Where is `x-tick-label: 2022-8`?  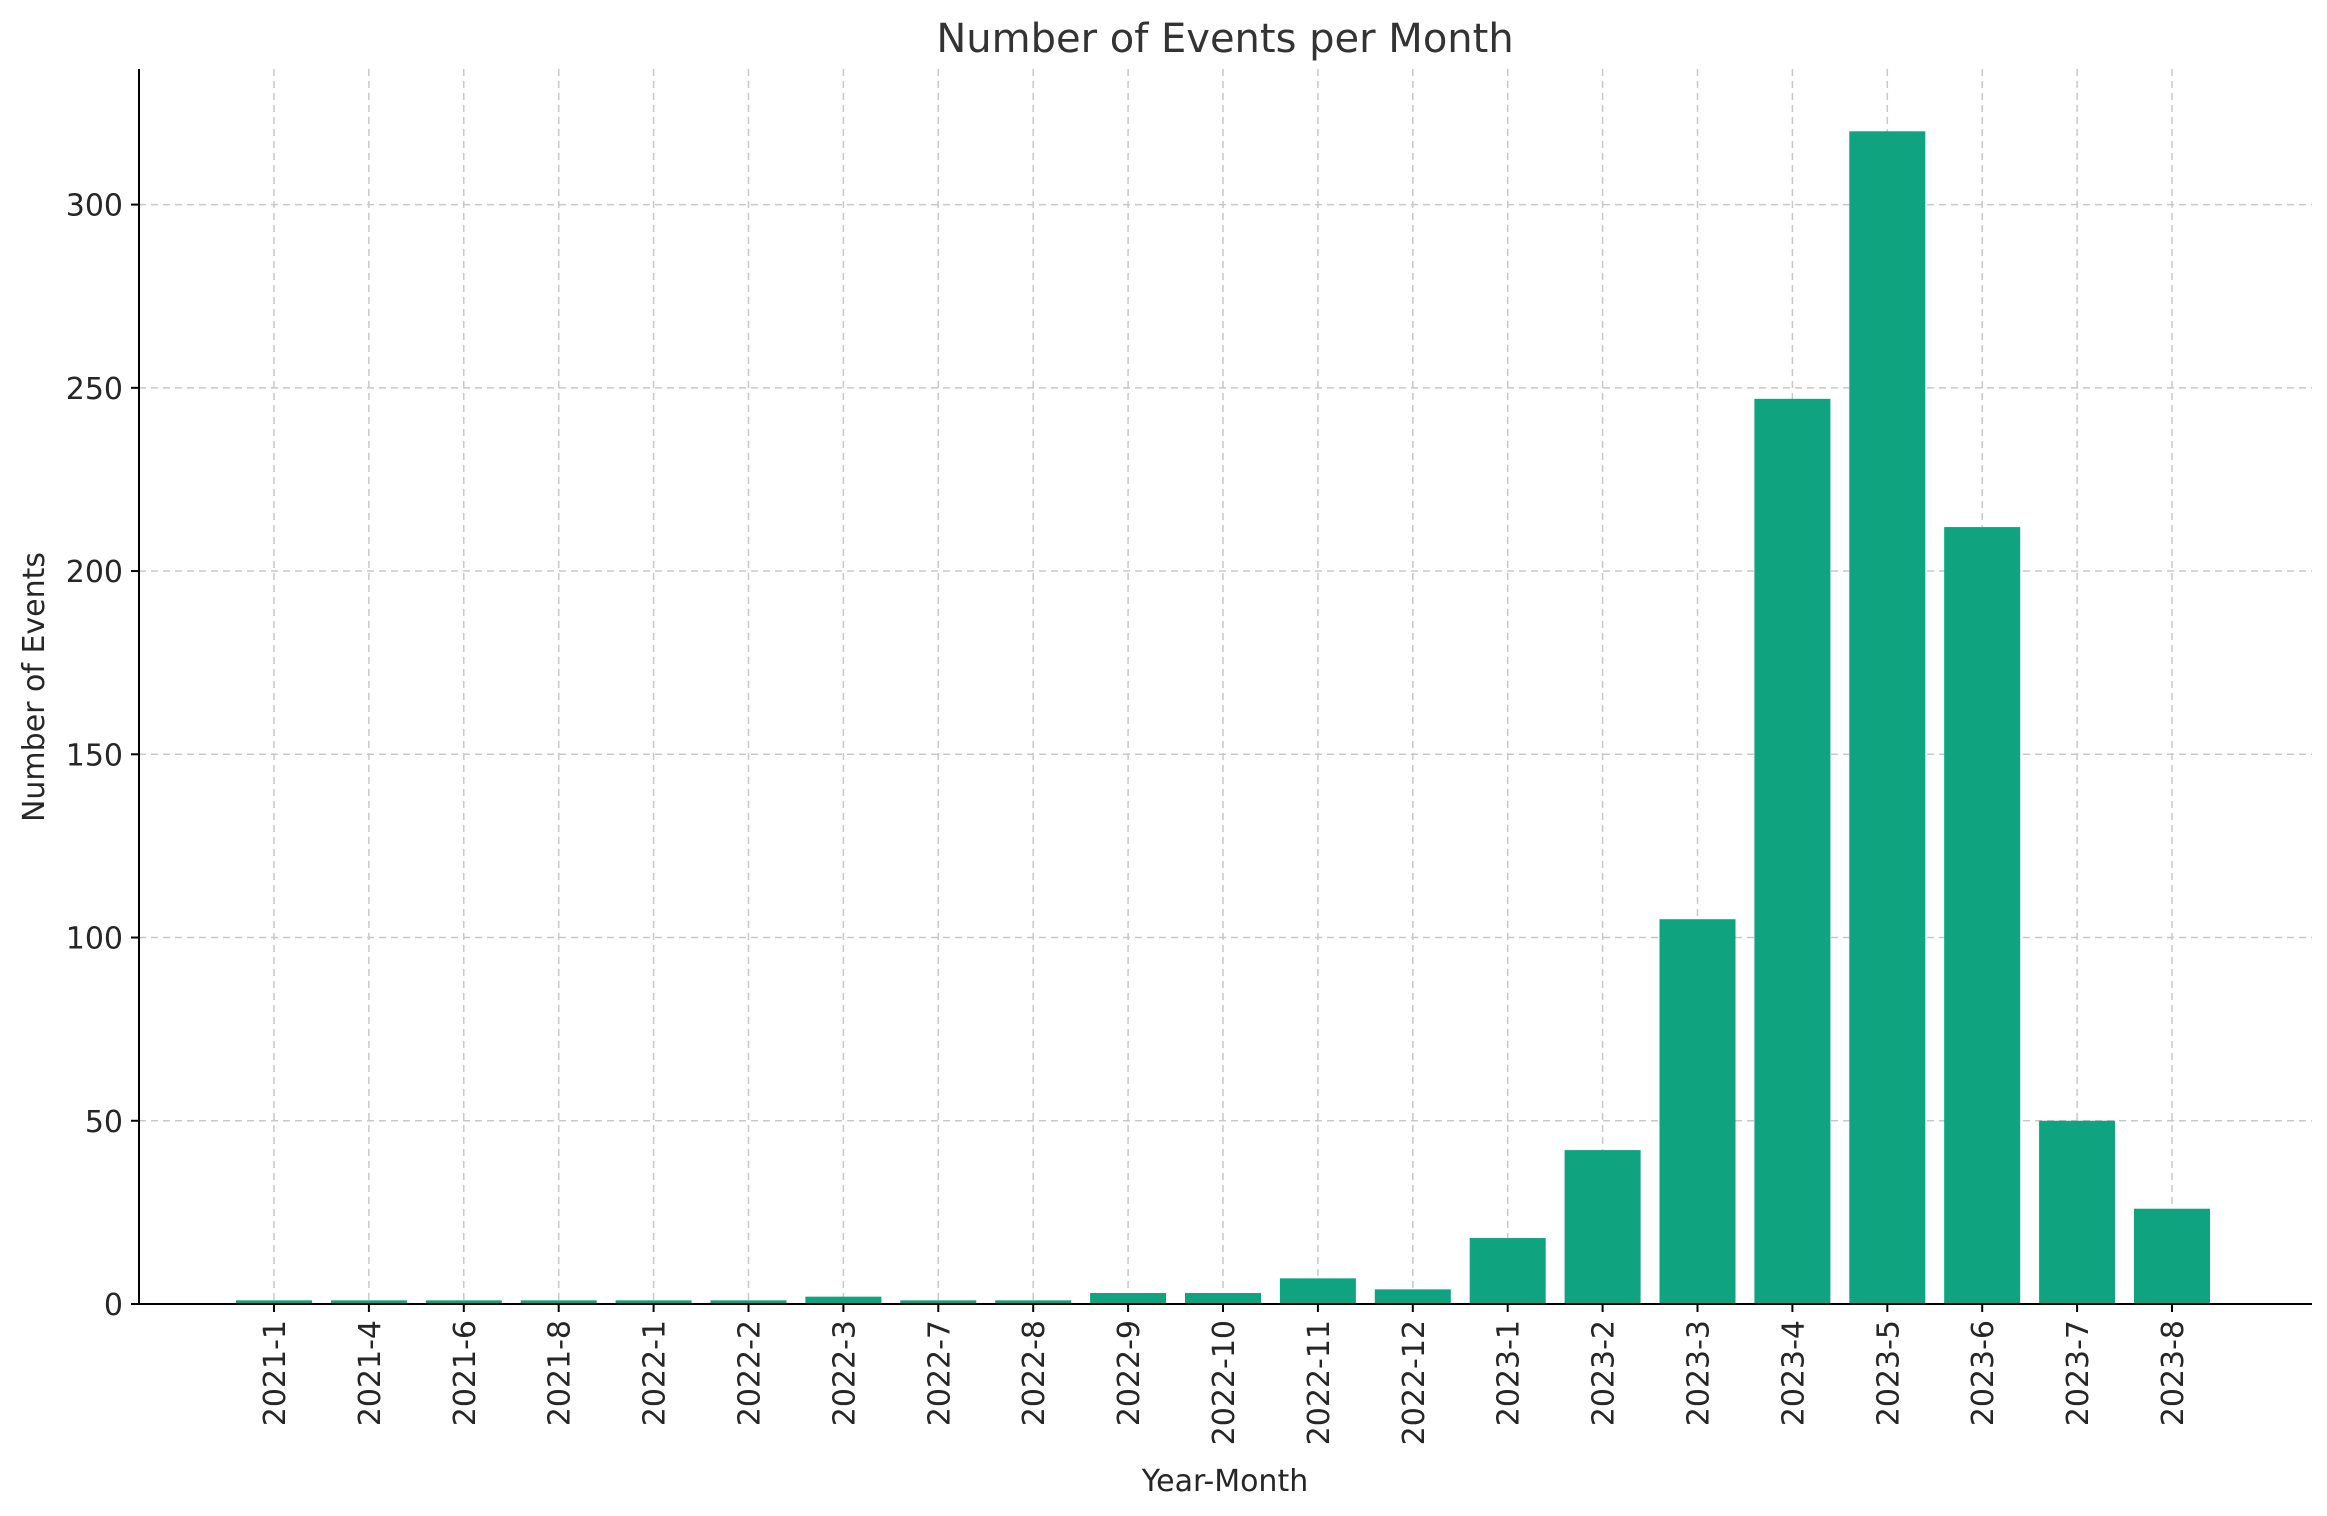 x-tick-label: 2022-8 is located at coordinates (1034, 1373).